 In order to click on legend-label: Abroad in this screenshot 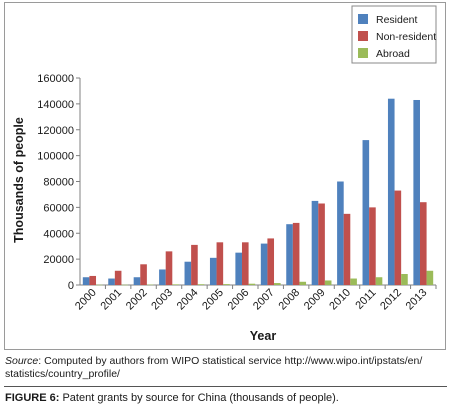, I will do `click(393, 54)`.